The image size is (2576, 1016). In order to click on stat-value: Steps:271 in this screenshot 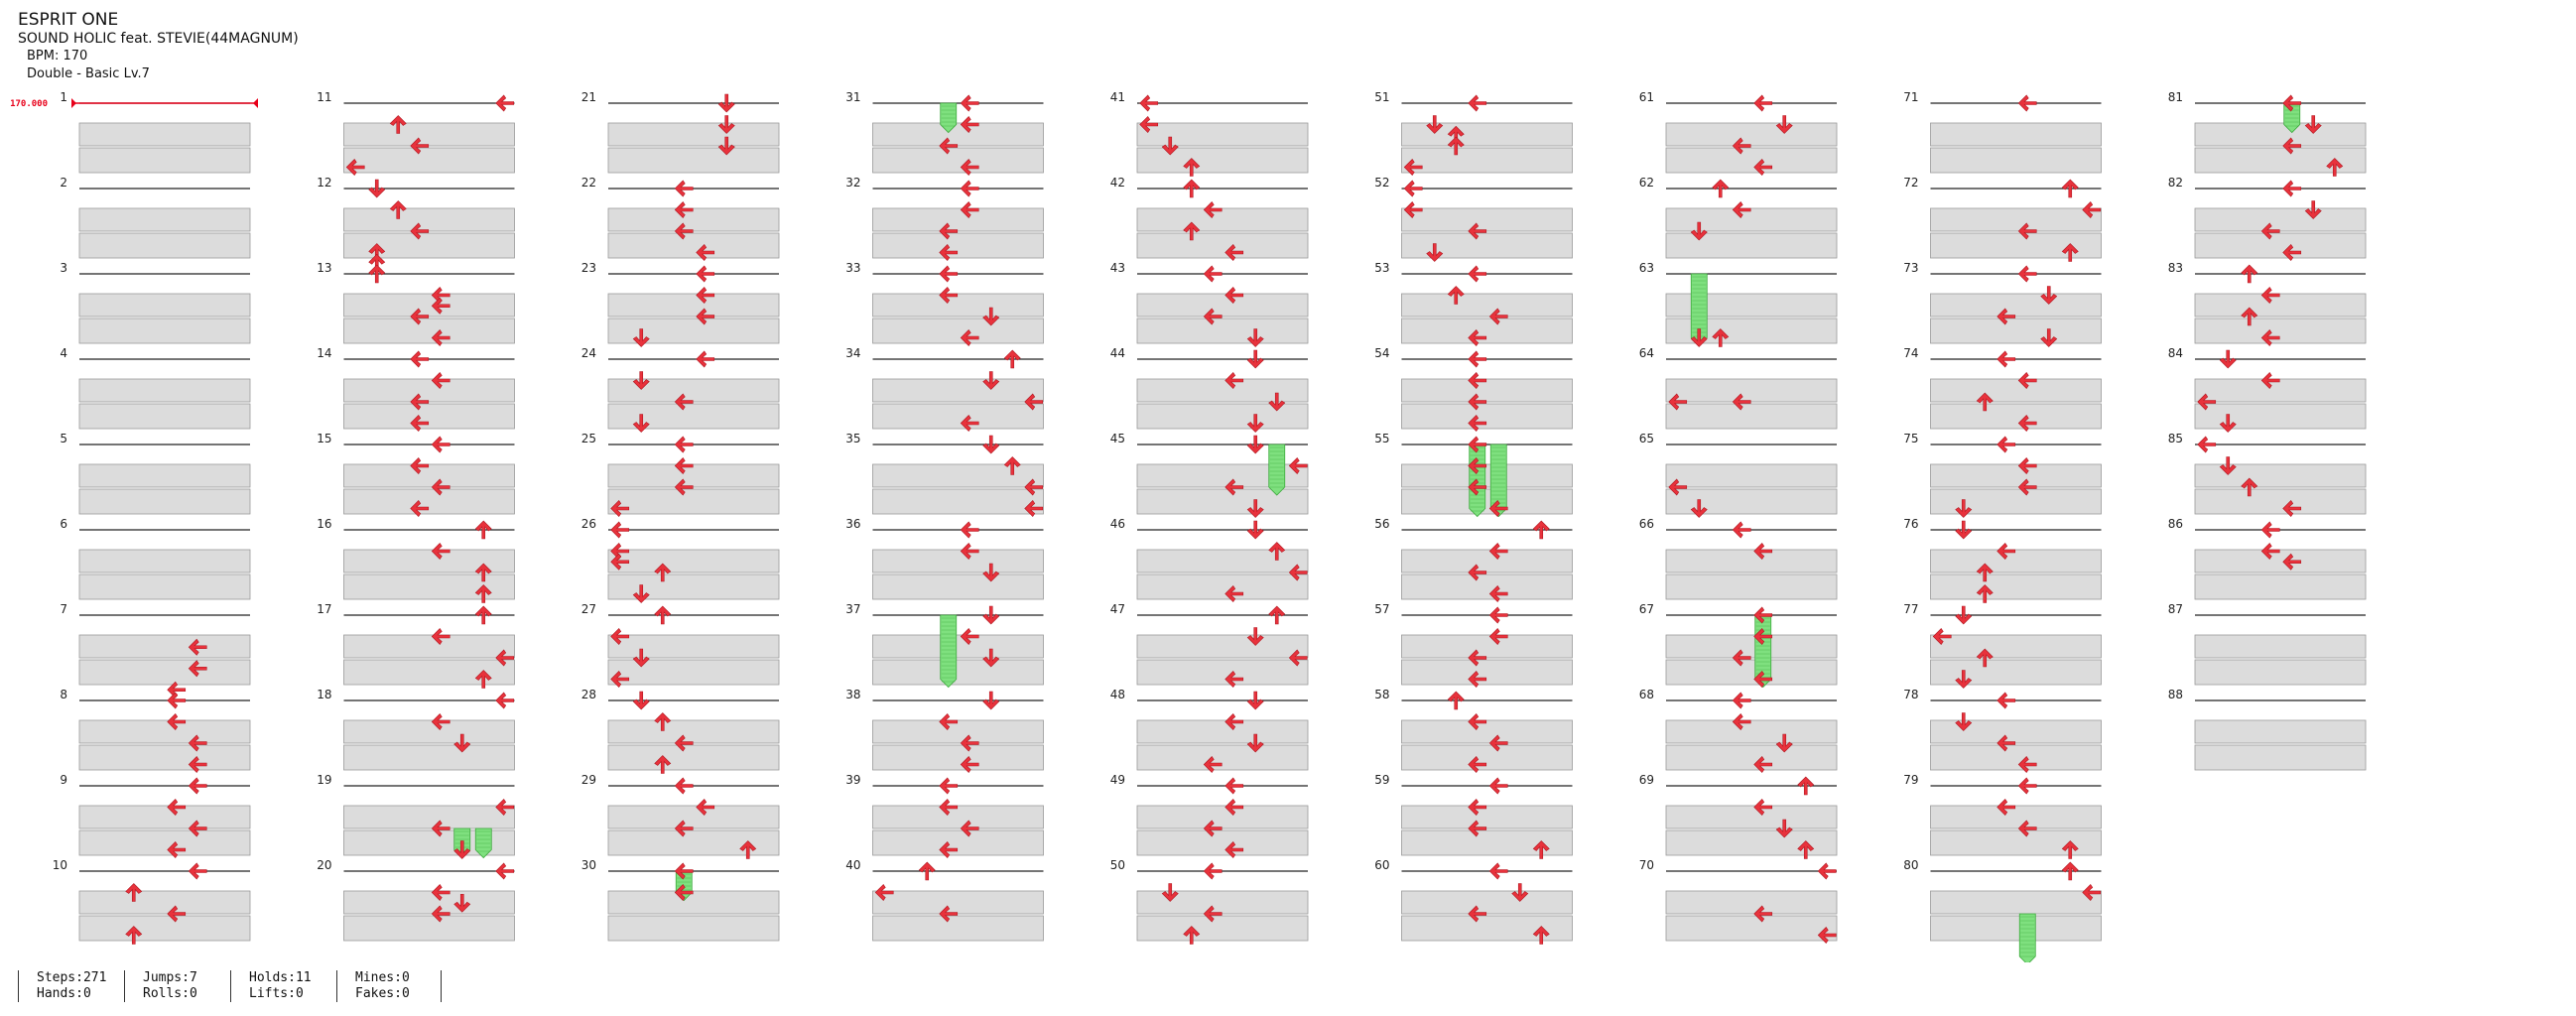, I will do `click(72, 977)`.